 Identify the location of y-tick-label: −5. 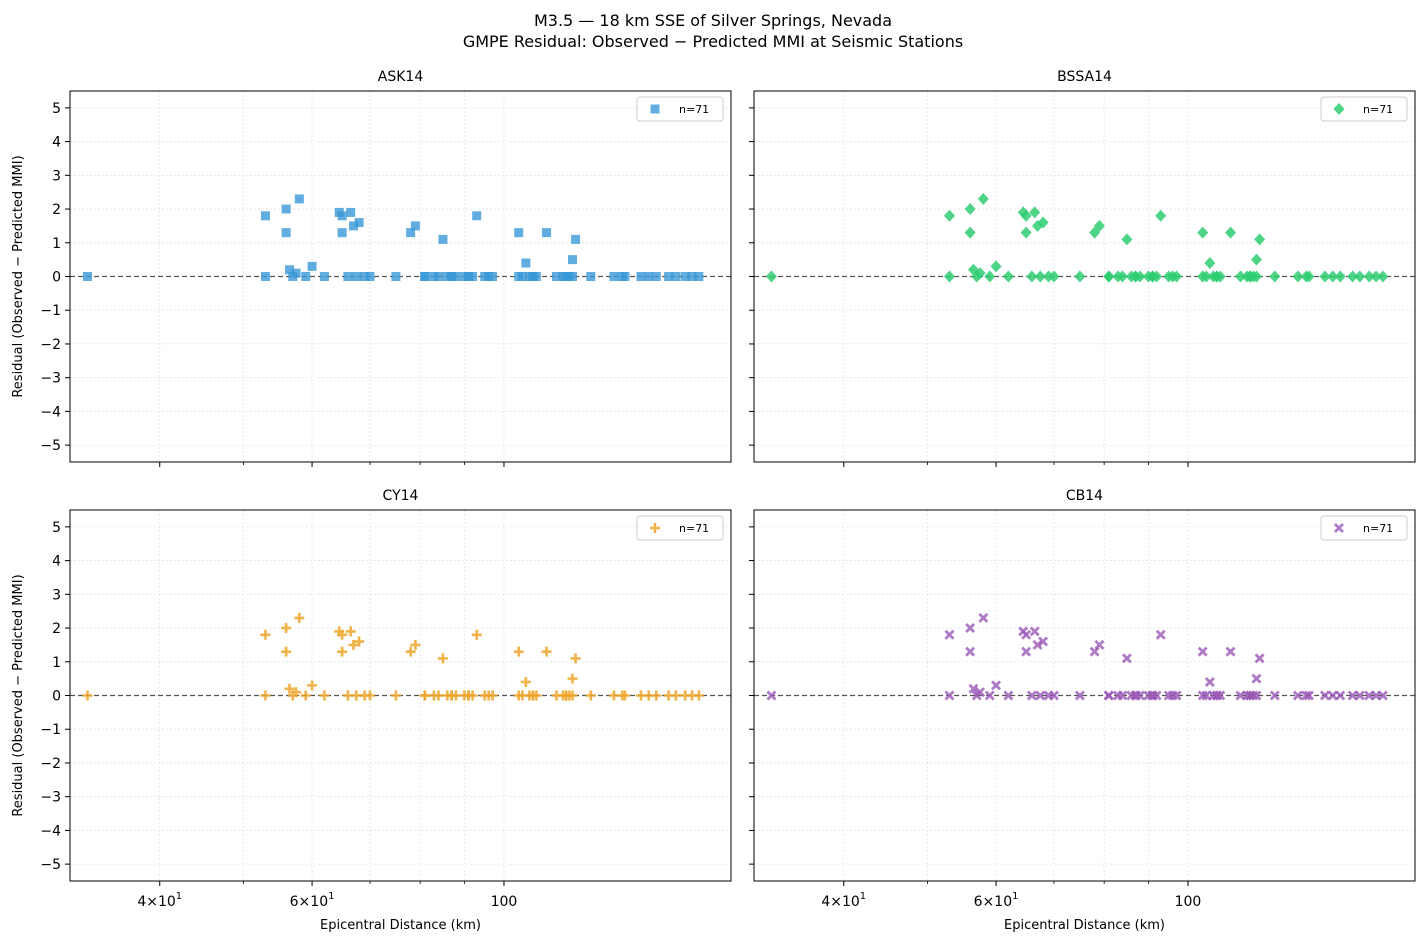
(50, 446).